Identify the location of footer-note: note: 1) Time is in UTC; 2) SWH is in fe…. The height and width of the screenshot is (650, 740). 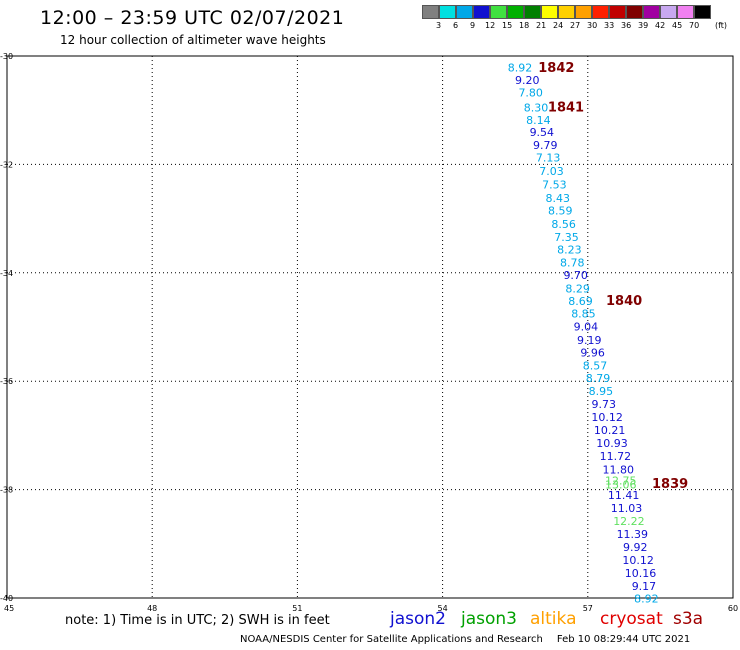
(197, 620).